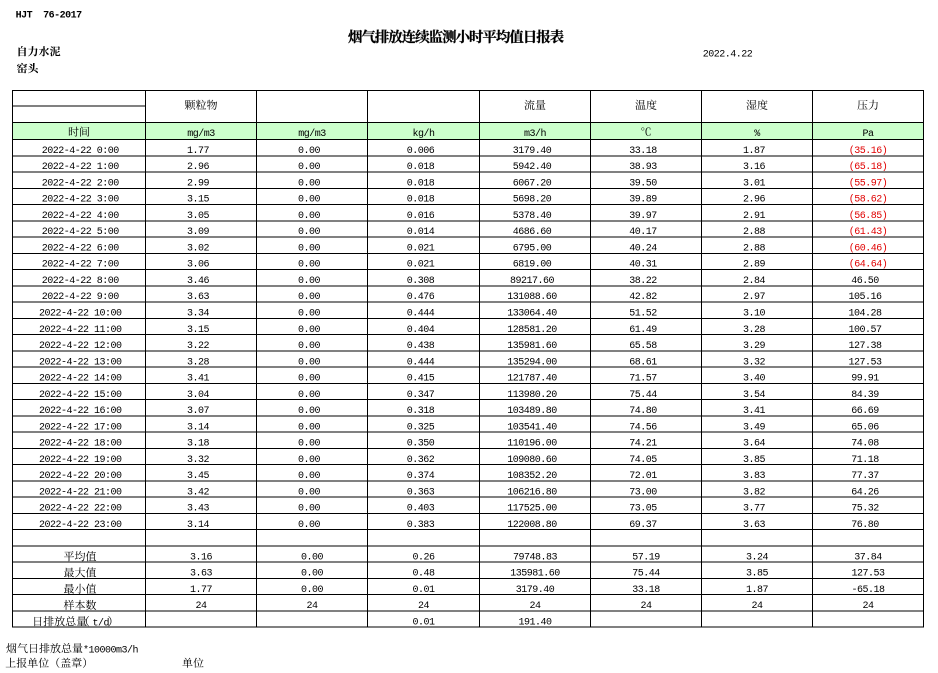  I want to click on svg-text: 3.45, so click(198, 476).